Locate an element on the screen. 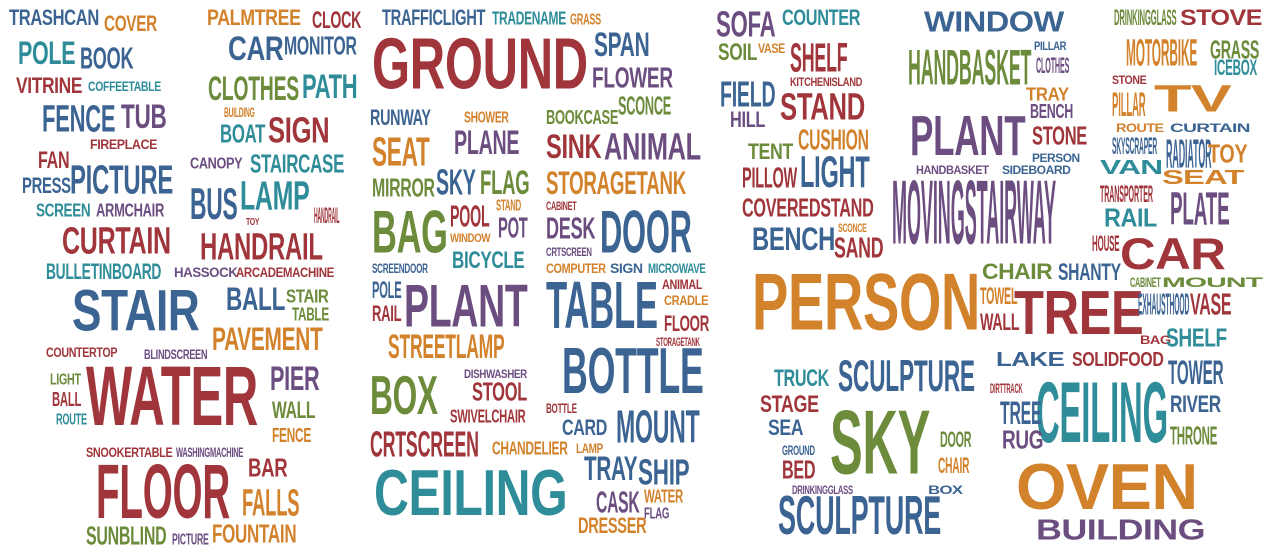  word-water: WATER is located at coordinates (172, 396).